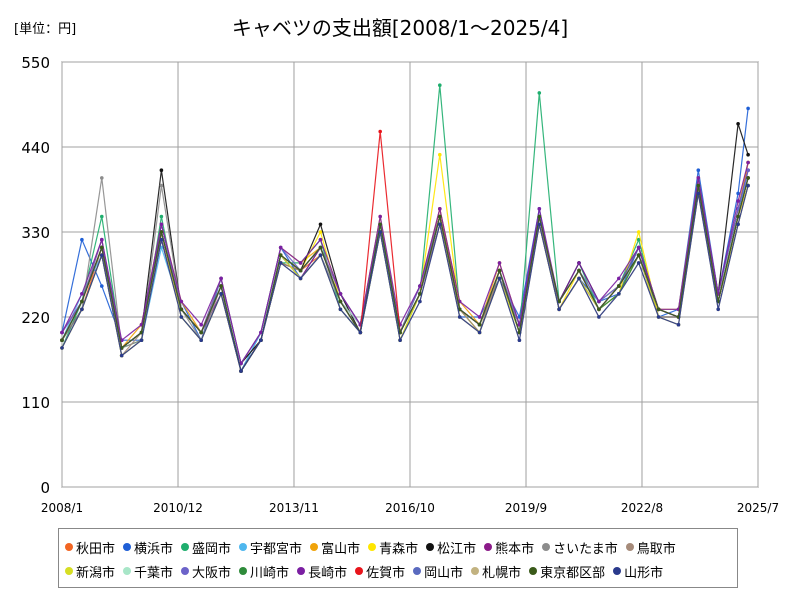  Describe the element at coordinates (457, 549) in the screenshot. I see `legend-label: 松江市` at that location.